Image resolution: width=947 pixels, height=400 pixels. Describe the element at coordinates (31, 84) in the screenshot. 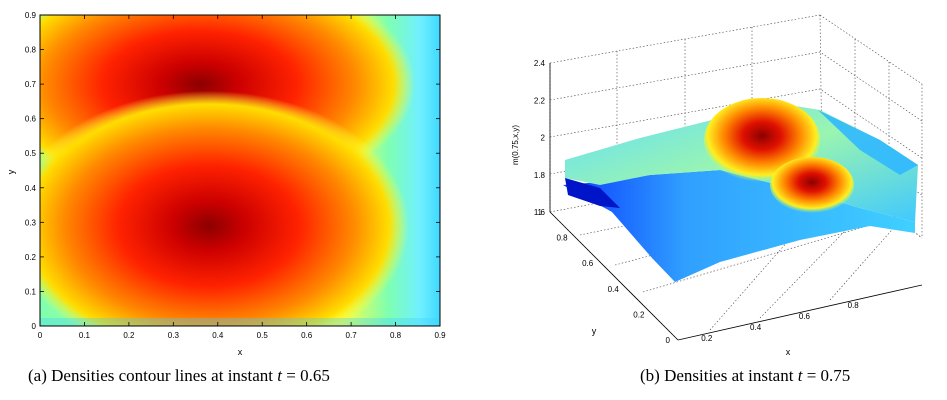

I see `y-tick-label: 0.7` at that location.